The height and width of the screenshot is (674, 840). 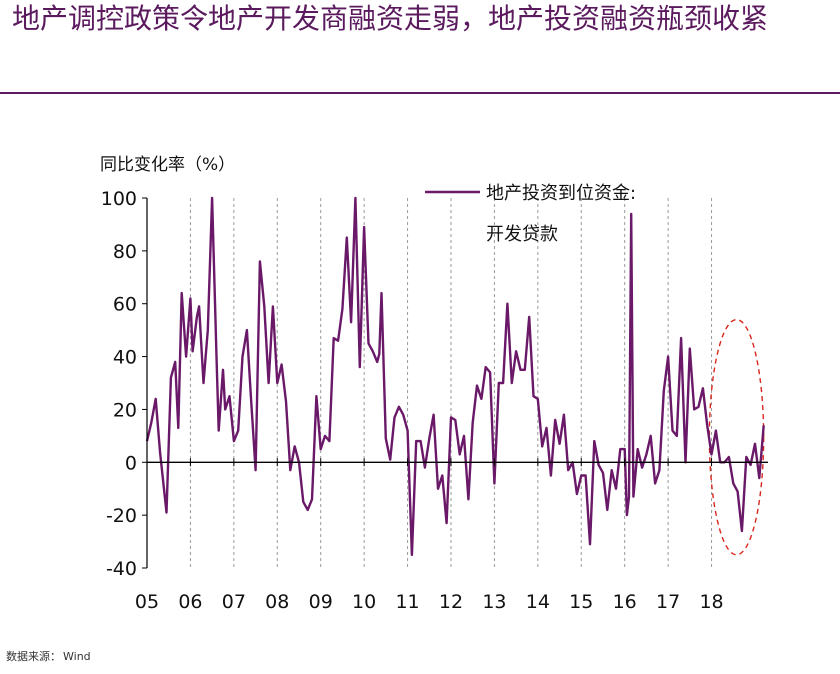 What do you see at coordinates (131, 463) in the screenshot?
I see `y-tick-label: 0` at bounding box center [131, 463].